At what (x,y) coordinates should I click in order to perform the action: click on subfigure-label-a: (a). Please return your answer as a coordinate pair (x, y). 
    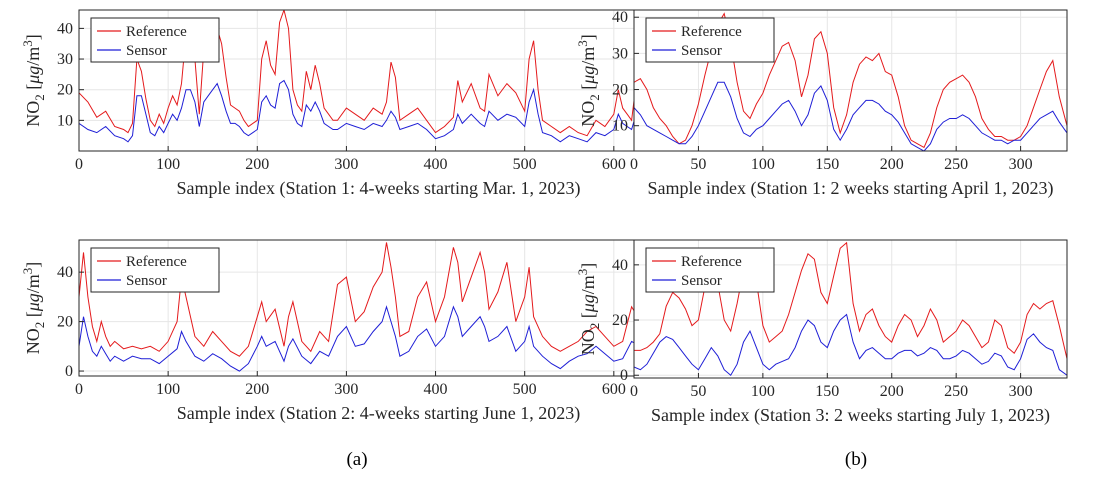
    Looking at the image, I should click on (356, 459).